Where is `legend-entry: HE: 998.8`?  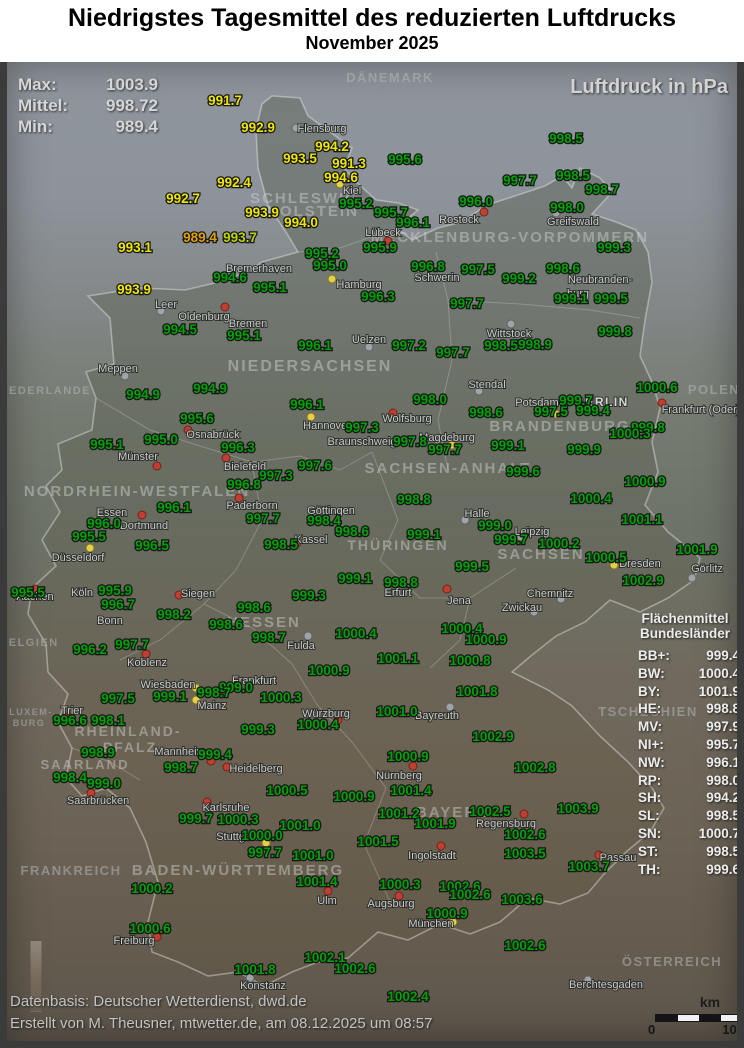 legend-entry: HE: 998.8 is located at coordinates (685, 709).